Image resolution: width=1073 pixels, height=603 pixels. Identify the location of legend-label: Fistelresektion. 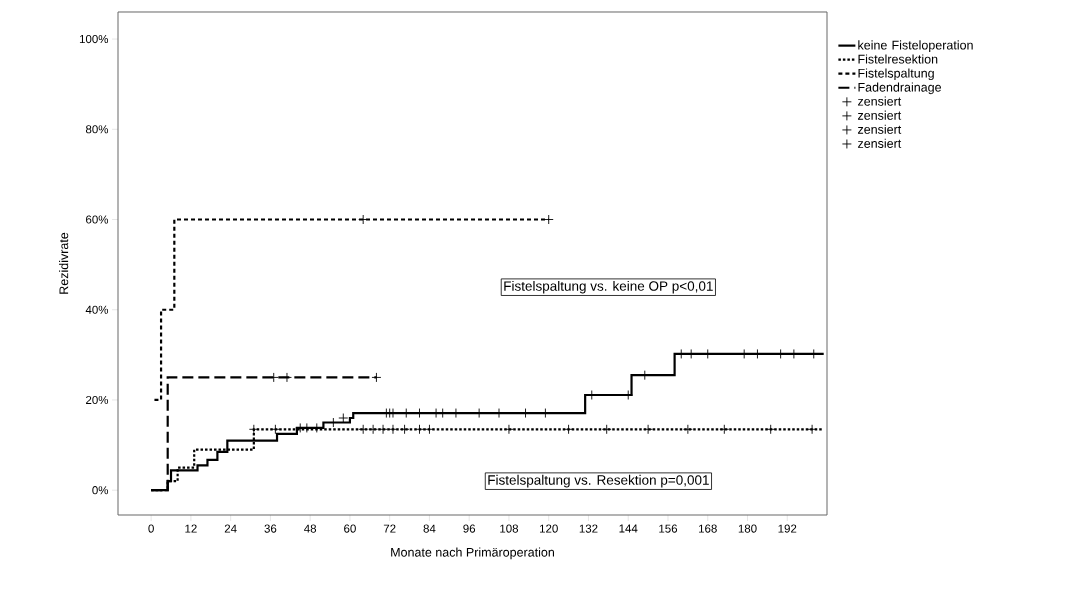
(898, 59).